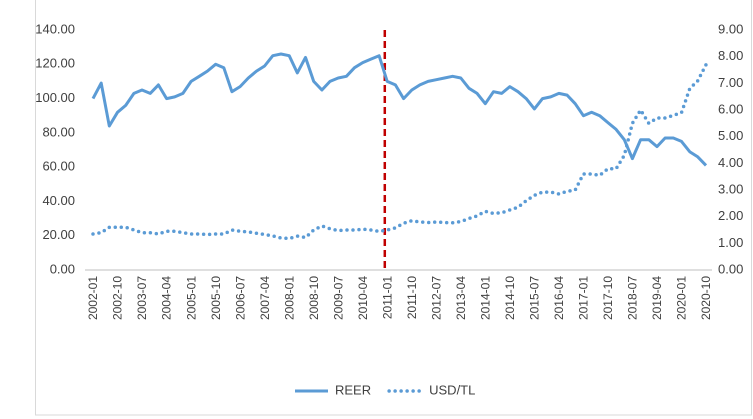  What do you see at coordinates (265, 298) in the screenshot?
I see `x-tick-label: 2007-04` at bounding box center [265, 298].